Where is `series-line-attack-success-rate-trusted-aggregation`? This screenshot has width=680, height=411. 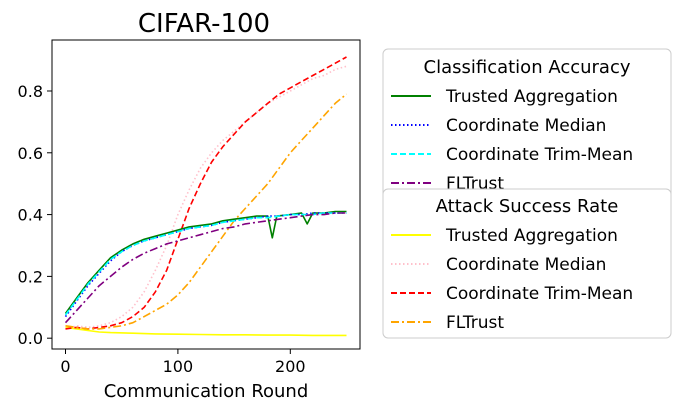 series-line-attack-success-rate-trusted-aggregation is located at coordinates (206, 331).